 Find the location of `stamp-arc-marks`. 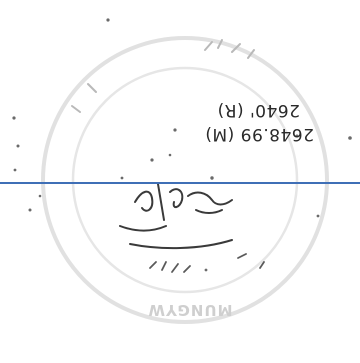

stamp-arc-marks is located at coordinates (163, 76).